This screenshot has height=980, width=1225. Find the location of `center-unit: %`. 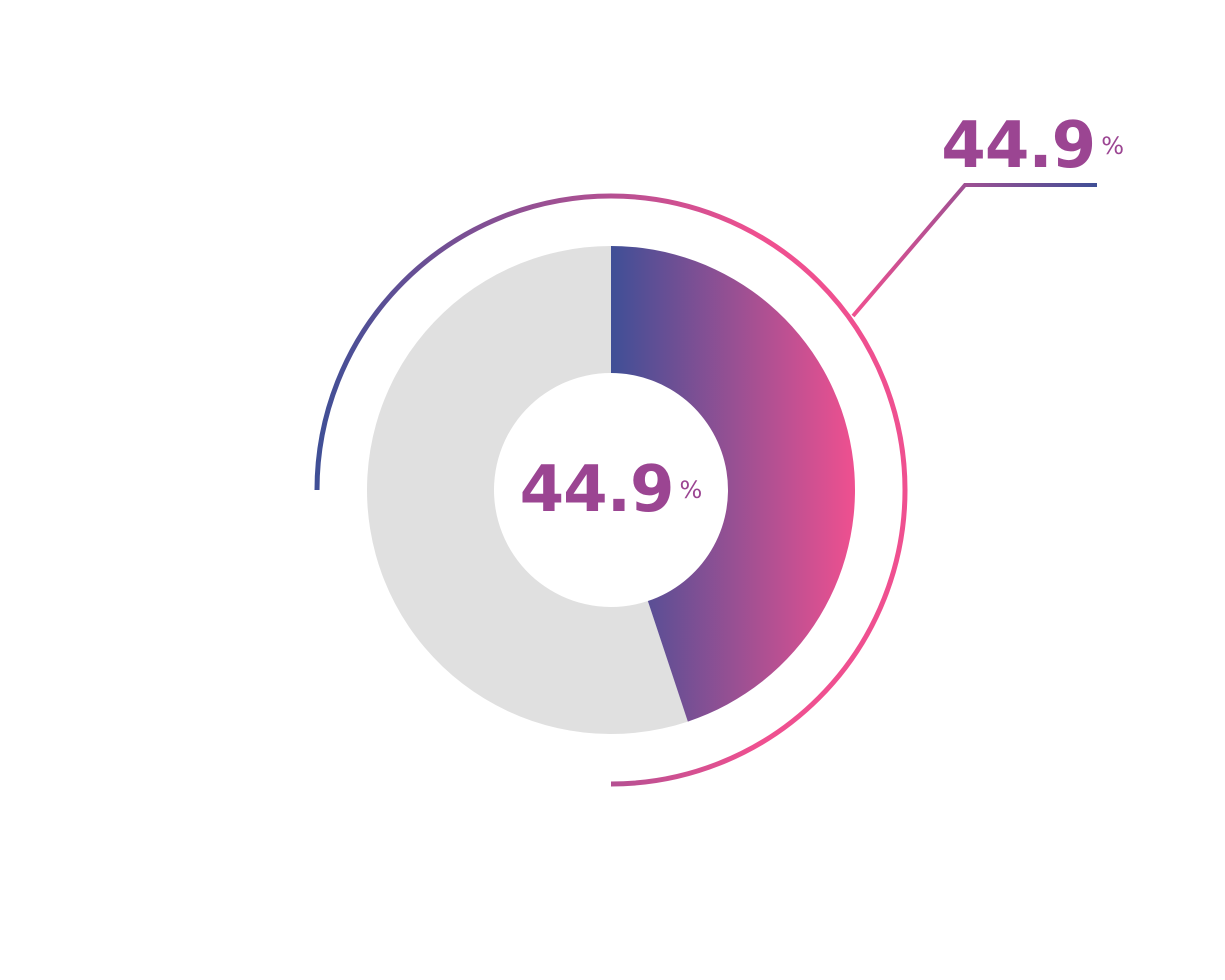

center-unit: % is located at coordinates (691, 490).